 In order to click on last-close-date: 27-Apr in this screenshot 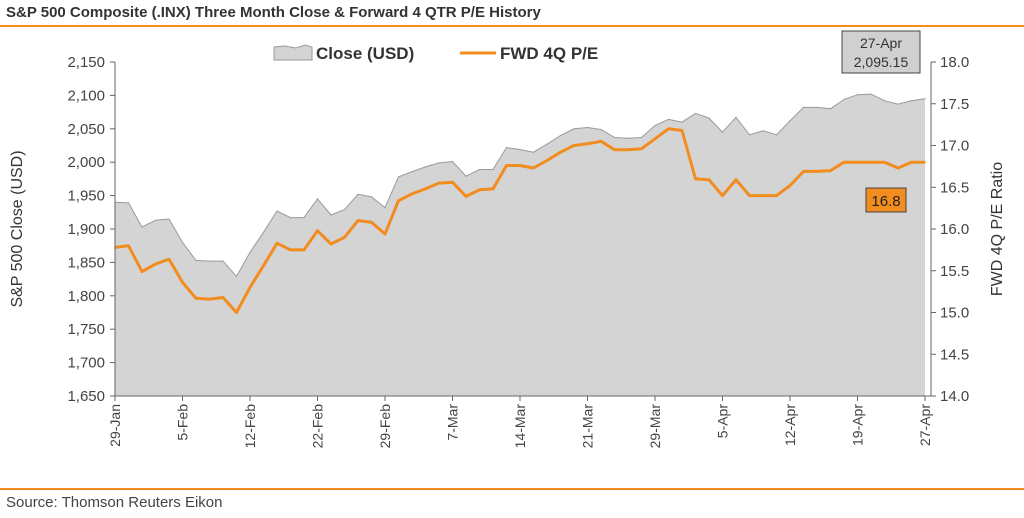, I will do `click(881, 43)`.